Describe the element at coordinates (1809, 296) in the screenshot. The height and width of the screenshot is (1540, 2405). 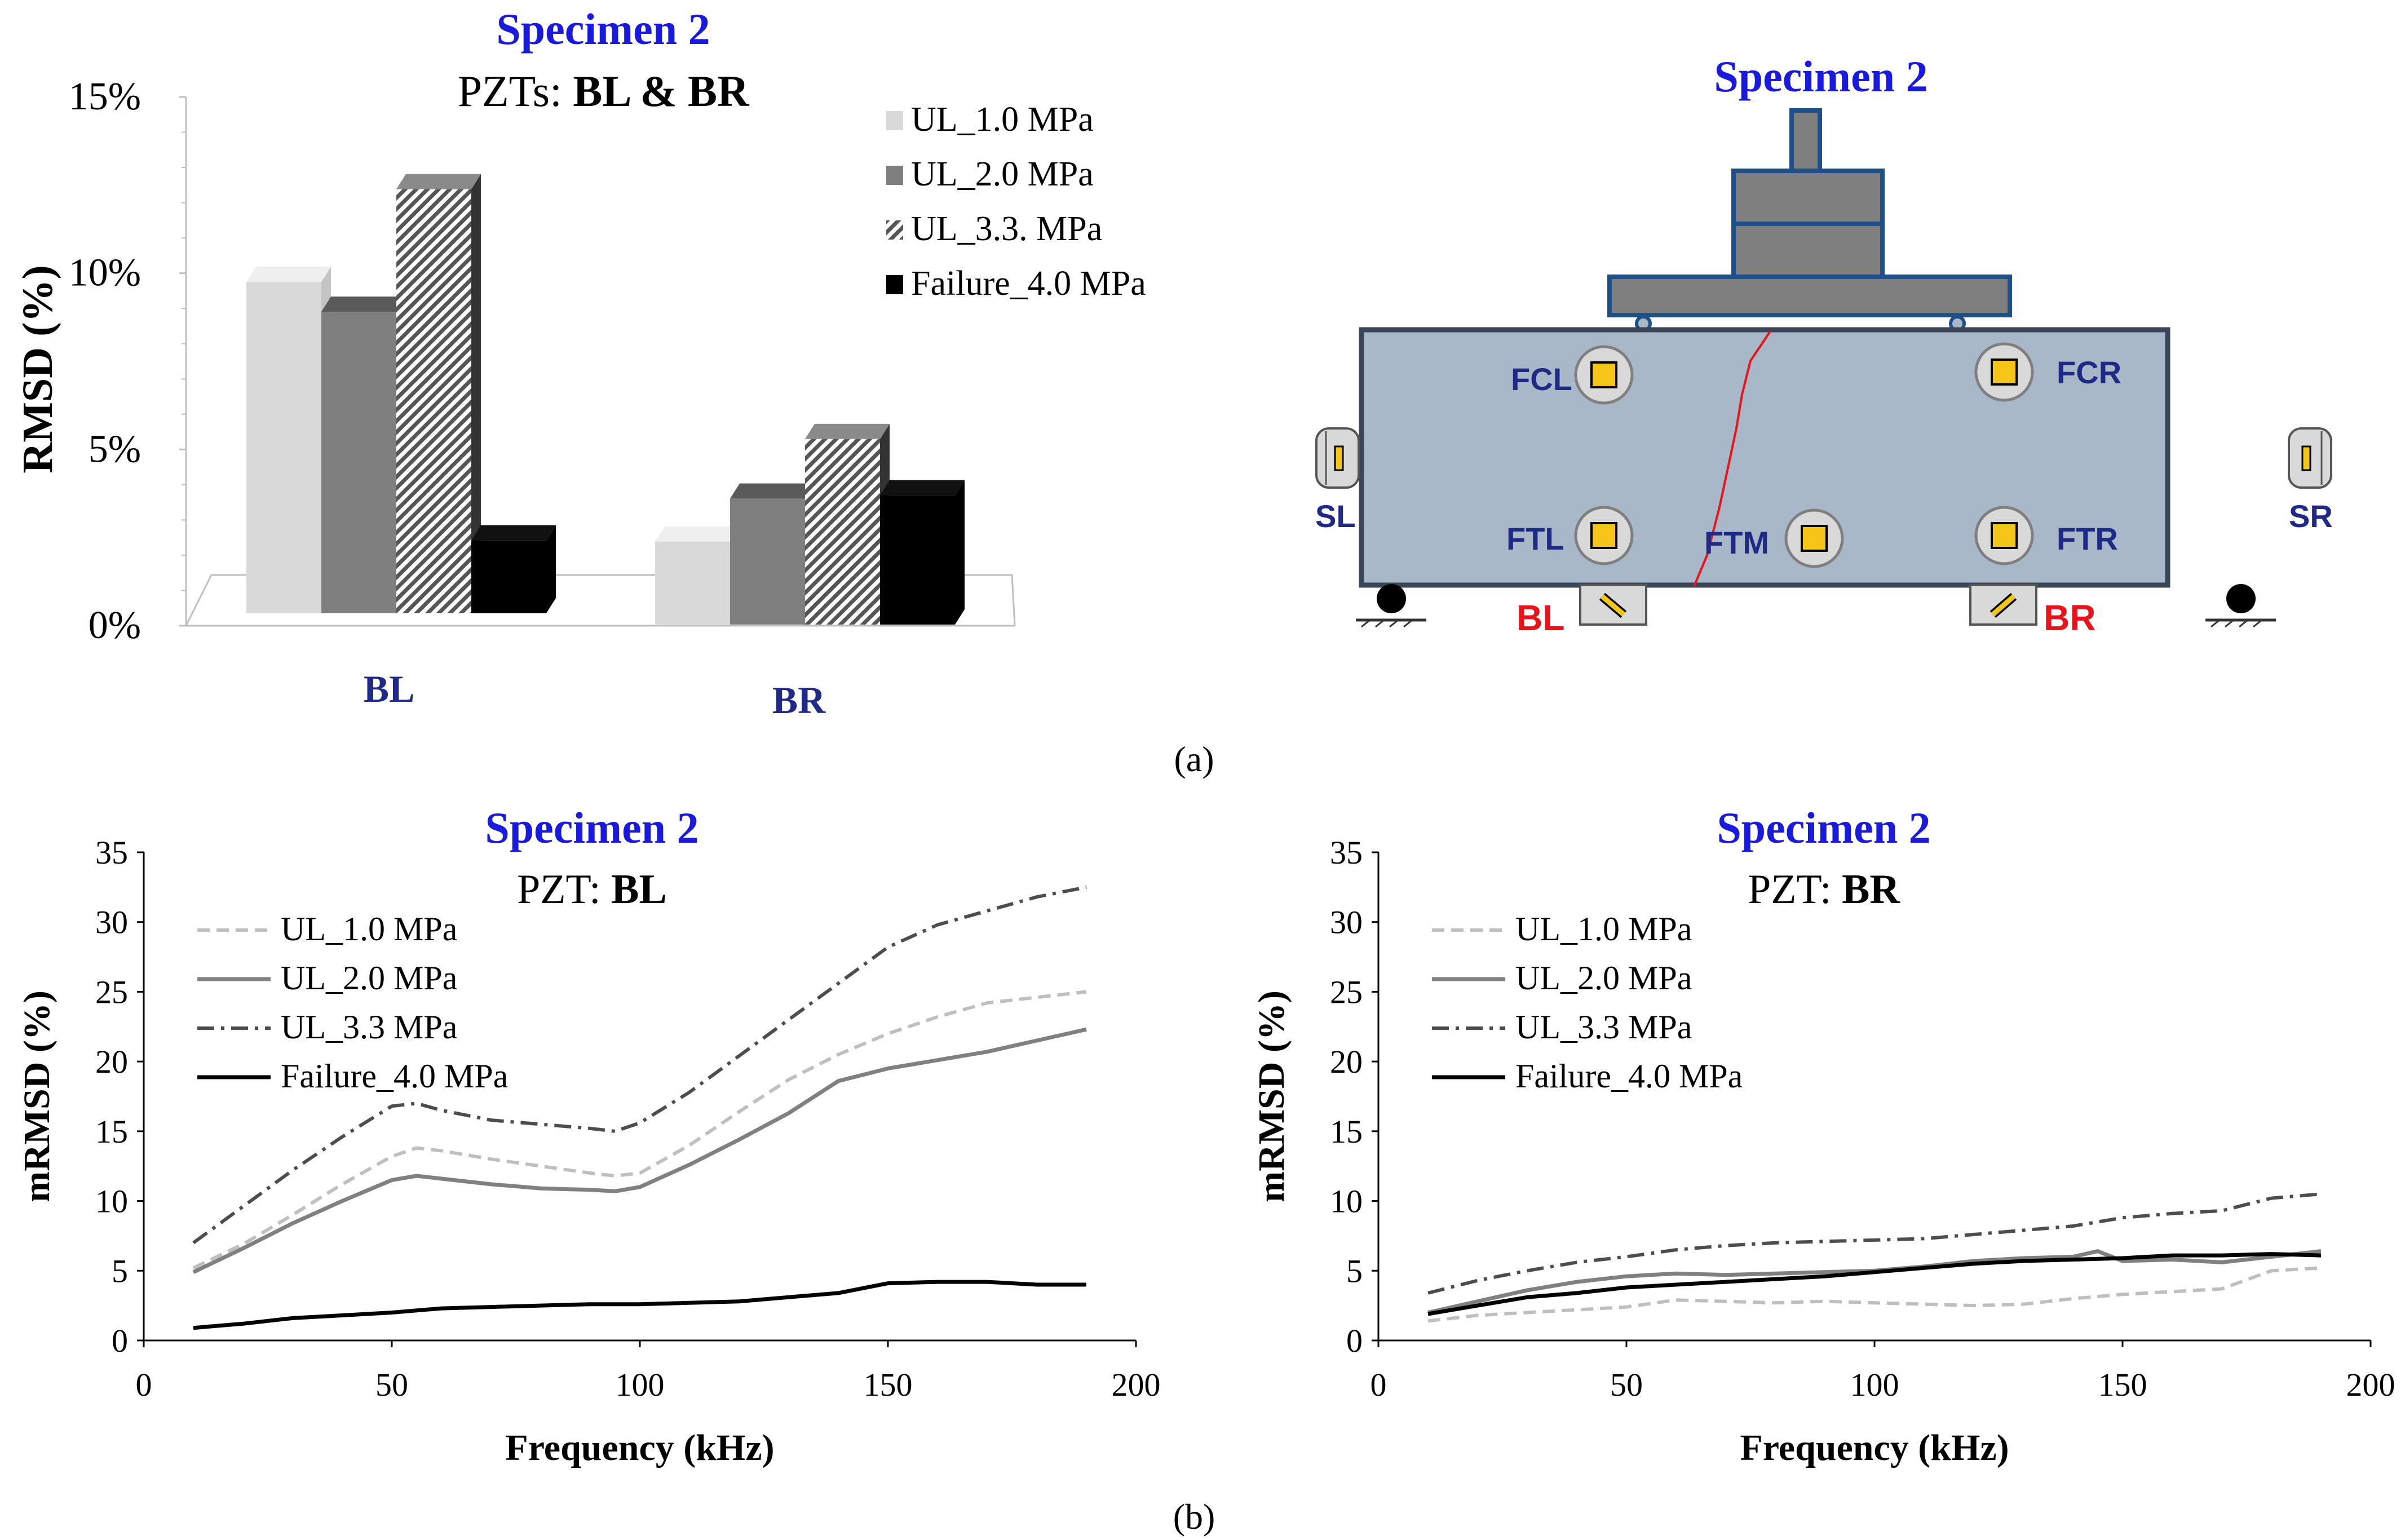
I see `spreader-beam` at that location.